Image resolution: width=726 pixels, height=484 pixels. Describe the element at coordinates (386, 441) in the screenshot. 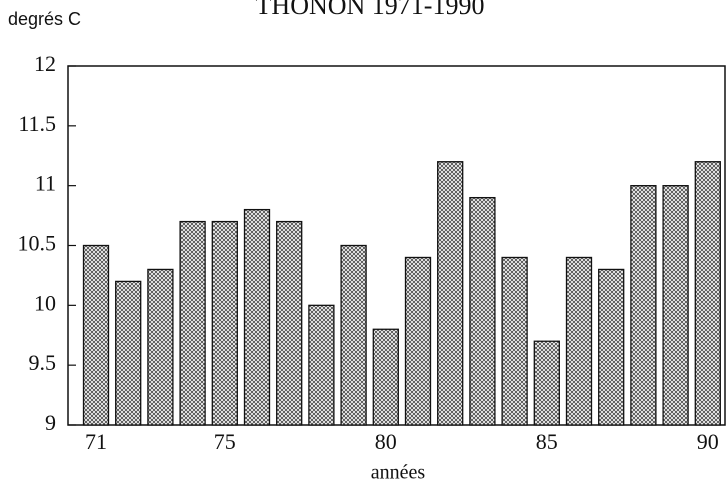

I see `x-tick-label: 80` at that location.